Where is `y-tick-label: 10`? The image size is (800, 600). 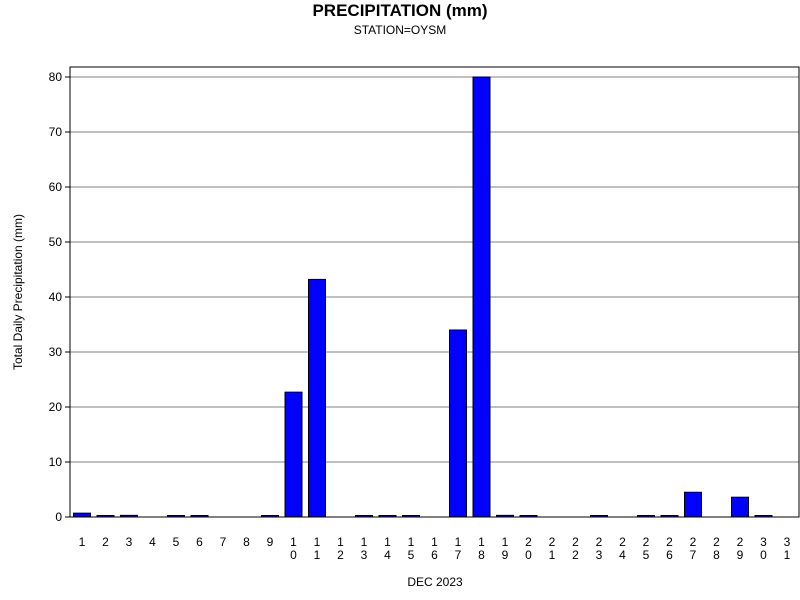 y-tick-label: 10 is located at coordinates (56, 462).